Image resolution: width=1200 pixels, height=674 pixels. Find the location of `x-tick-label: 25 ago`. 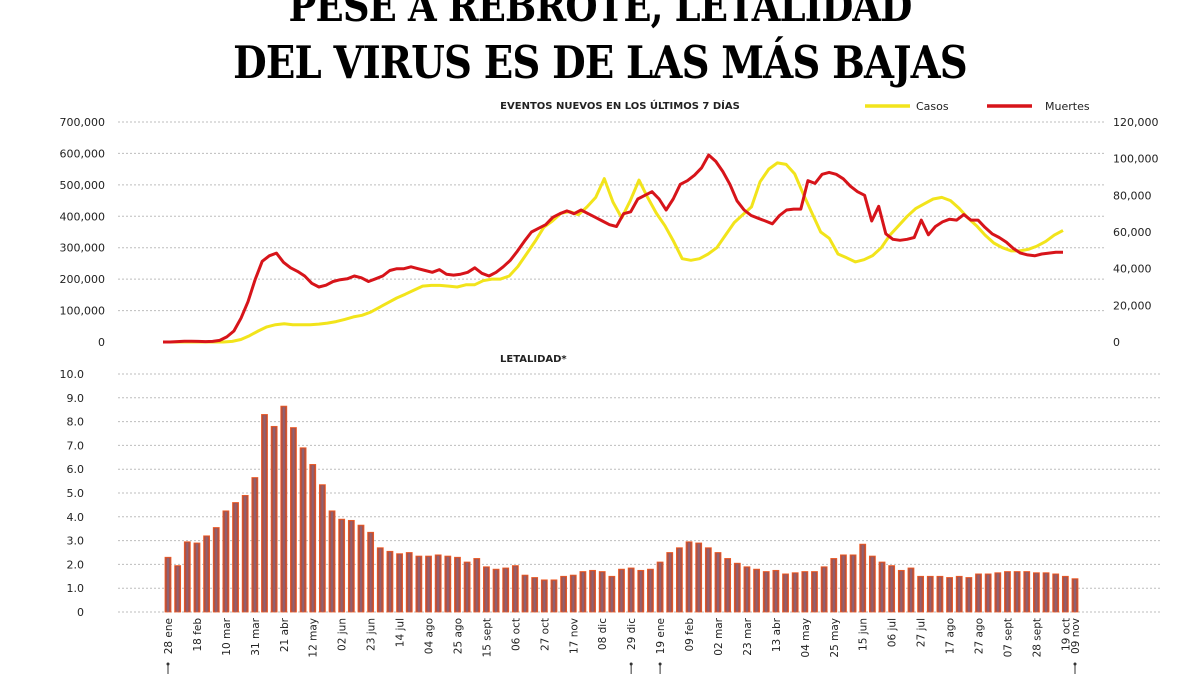

x-tick-label: 25 ago is located at coordinates (459, 636).